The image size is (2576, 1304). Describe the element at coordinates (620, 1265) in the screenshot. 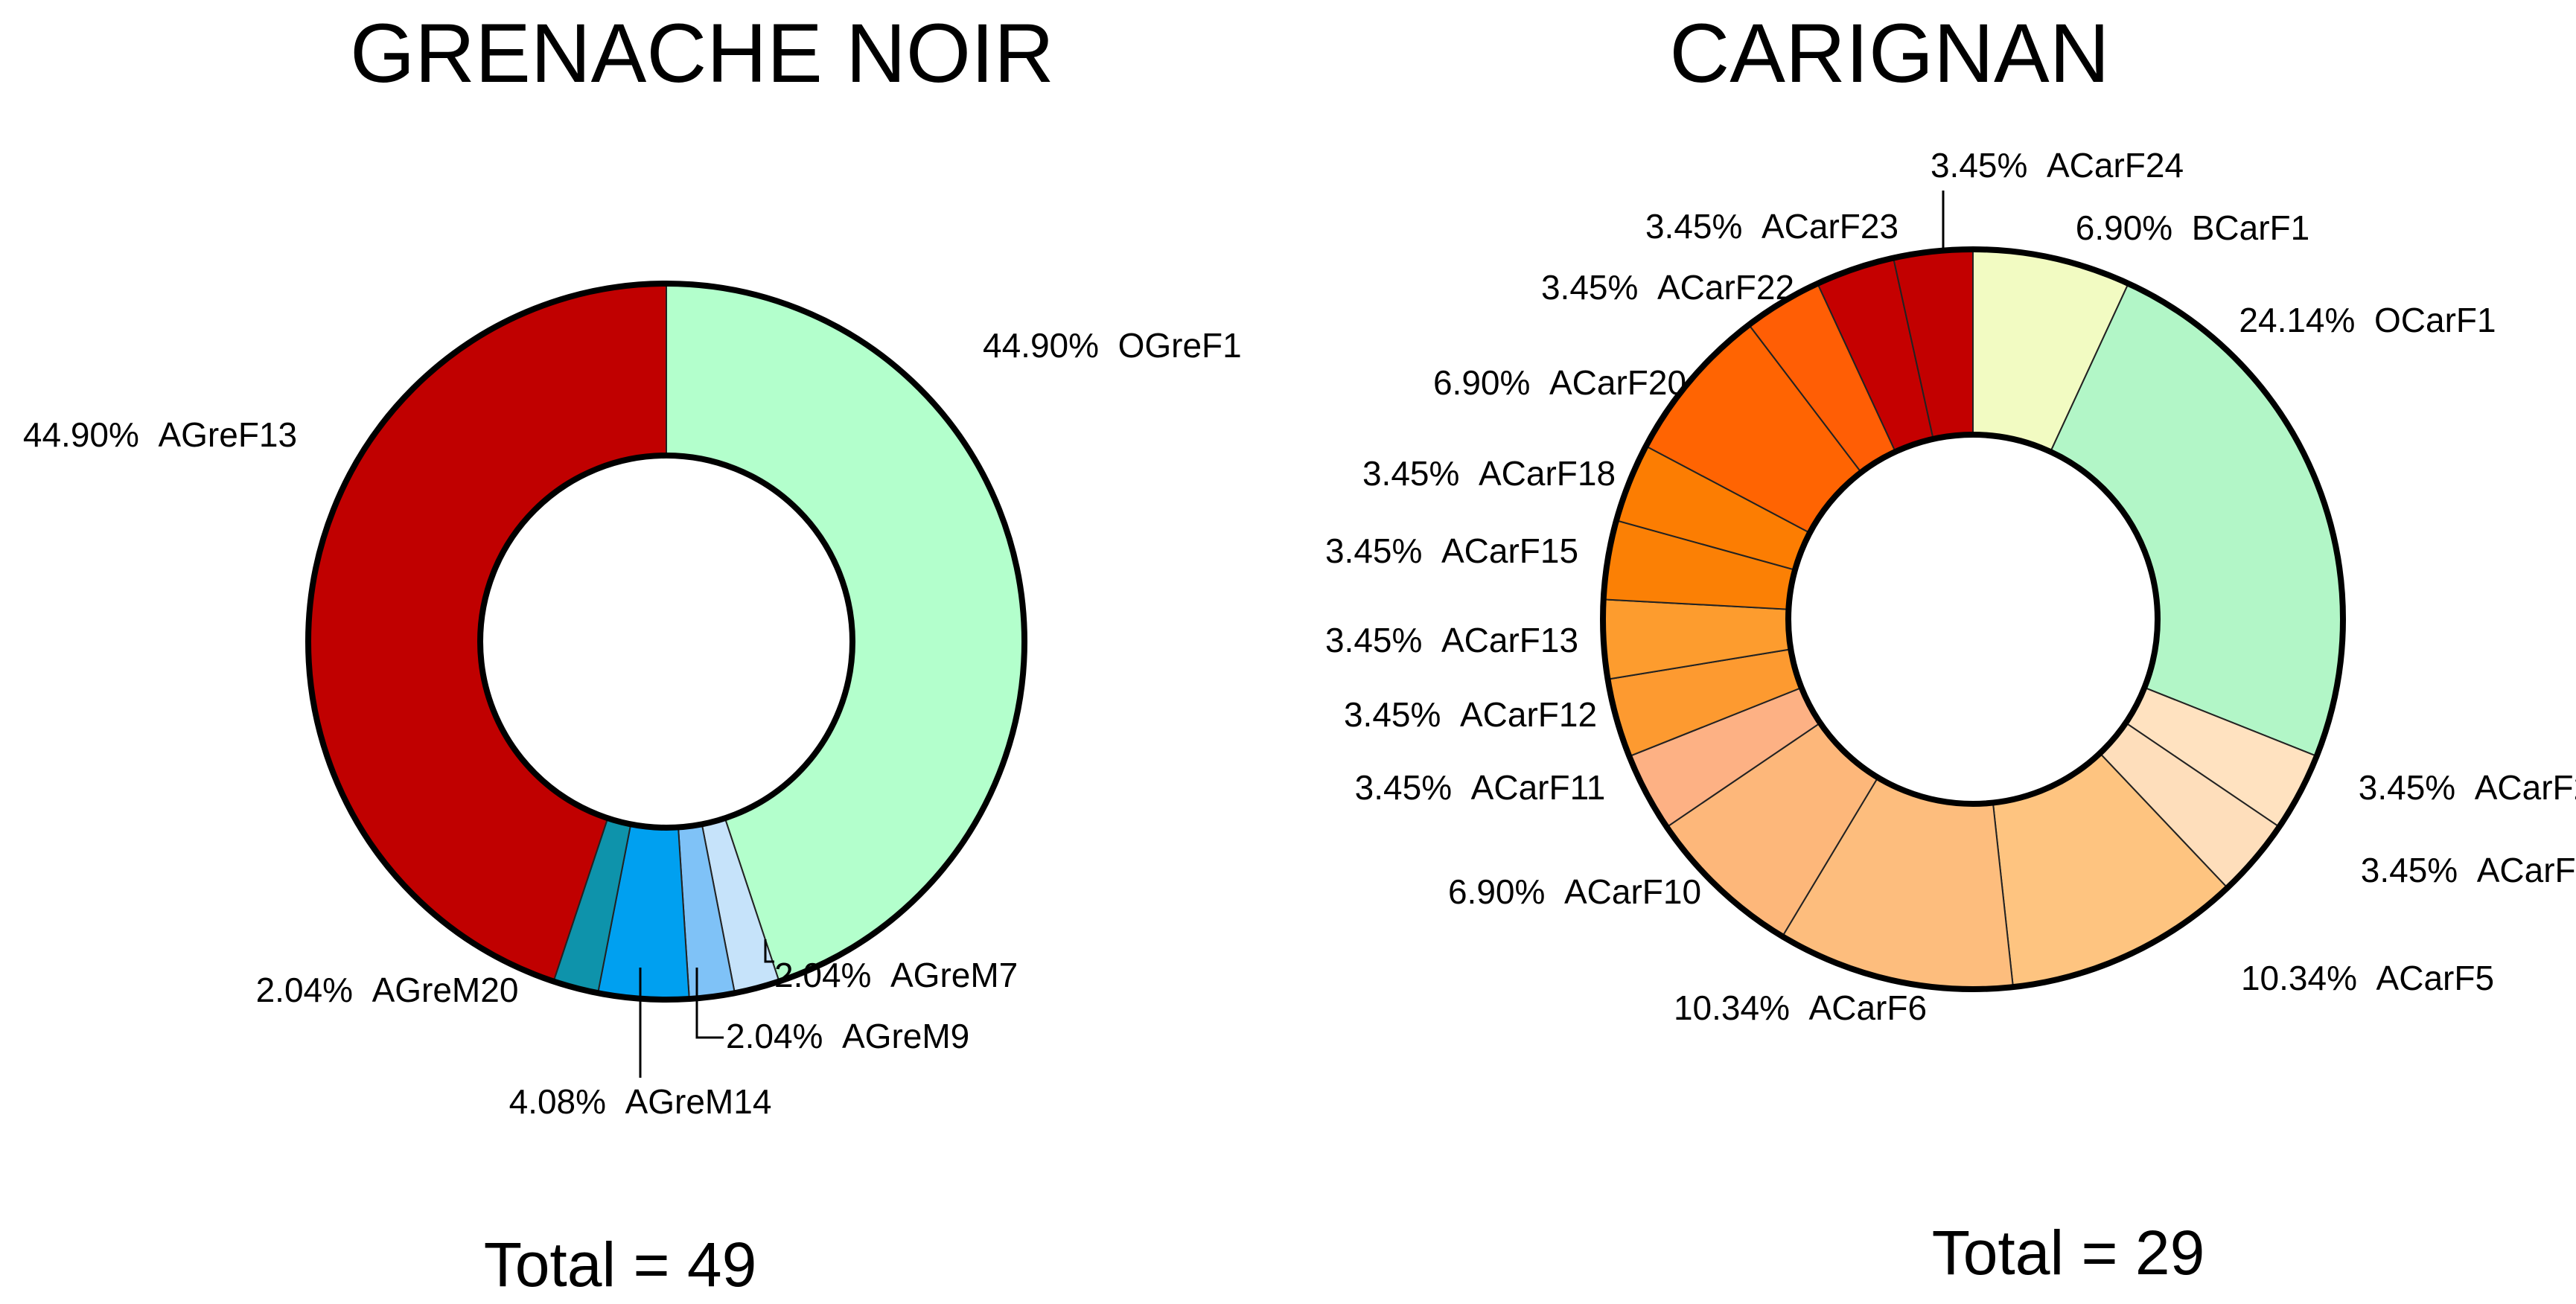

I see `total-count: Total = 49` at that location.